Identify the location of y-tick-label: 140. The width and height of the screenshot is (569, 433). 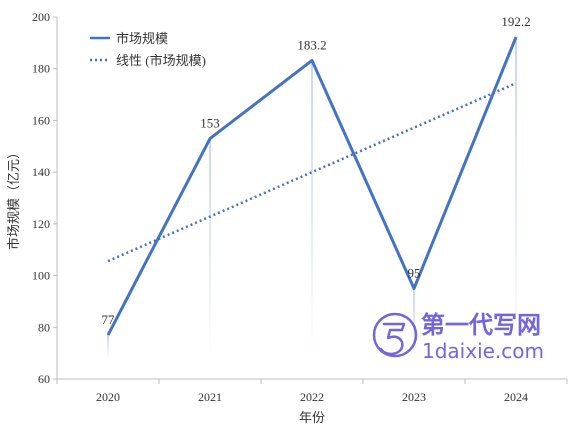
(41, 172).